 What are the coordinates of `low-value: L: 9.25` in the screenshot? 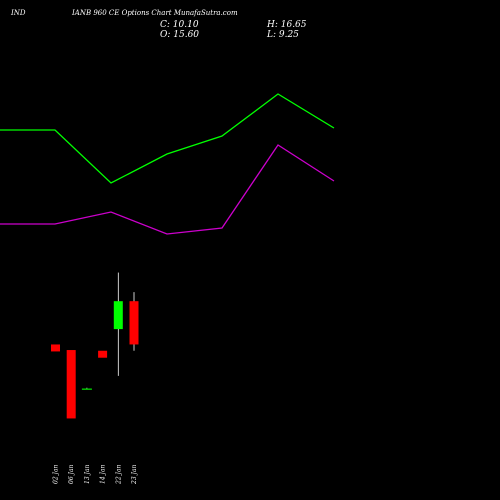 It's located at (283, 35).